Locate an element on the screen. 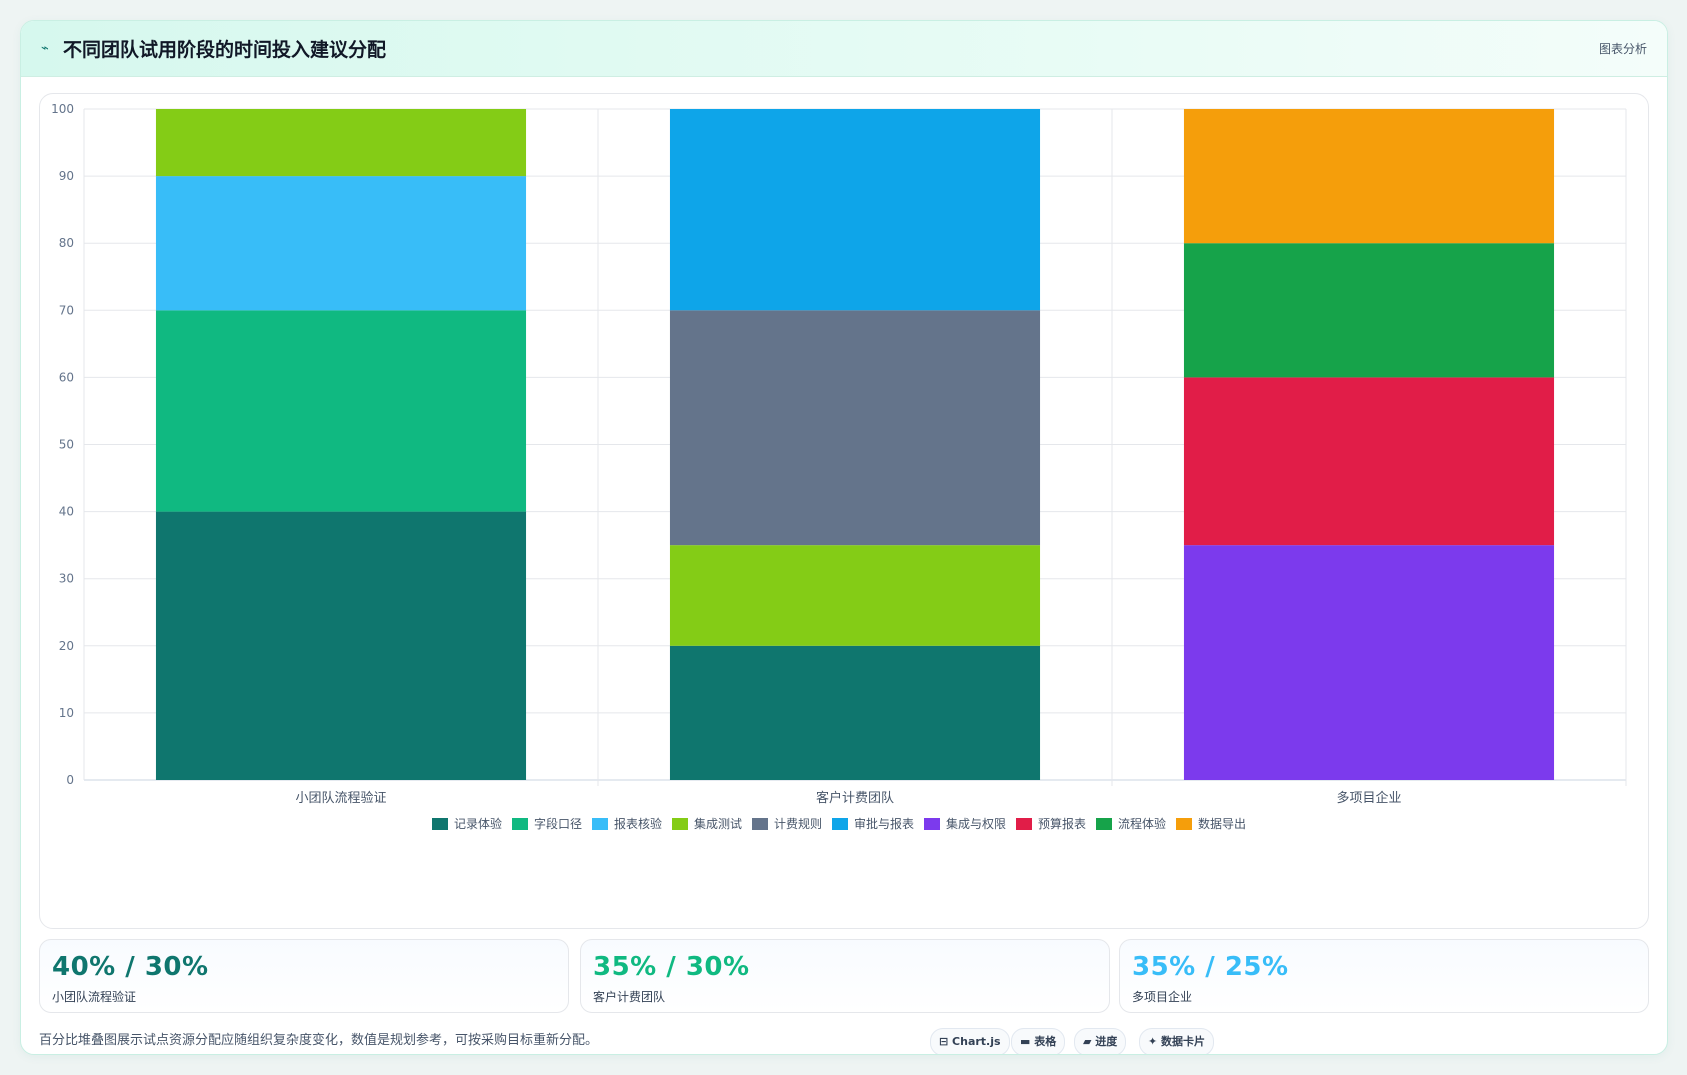  stat-value: 40% / 30% is located at coordinates (130, 967).